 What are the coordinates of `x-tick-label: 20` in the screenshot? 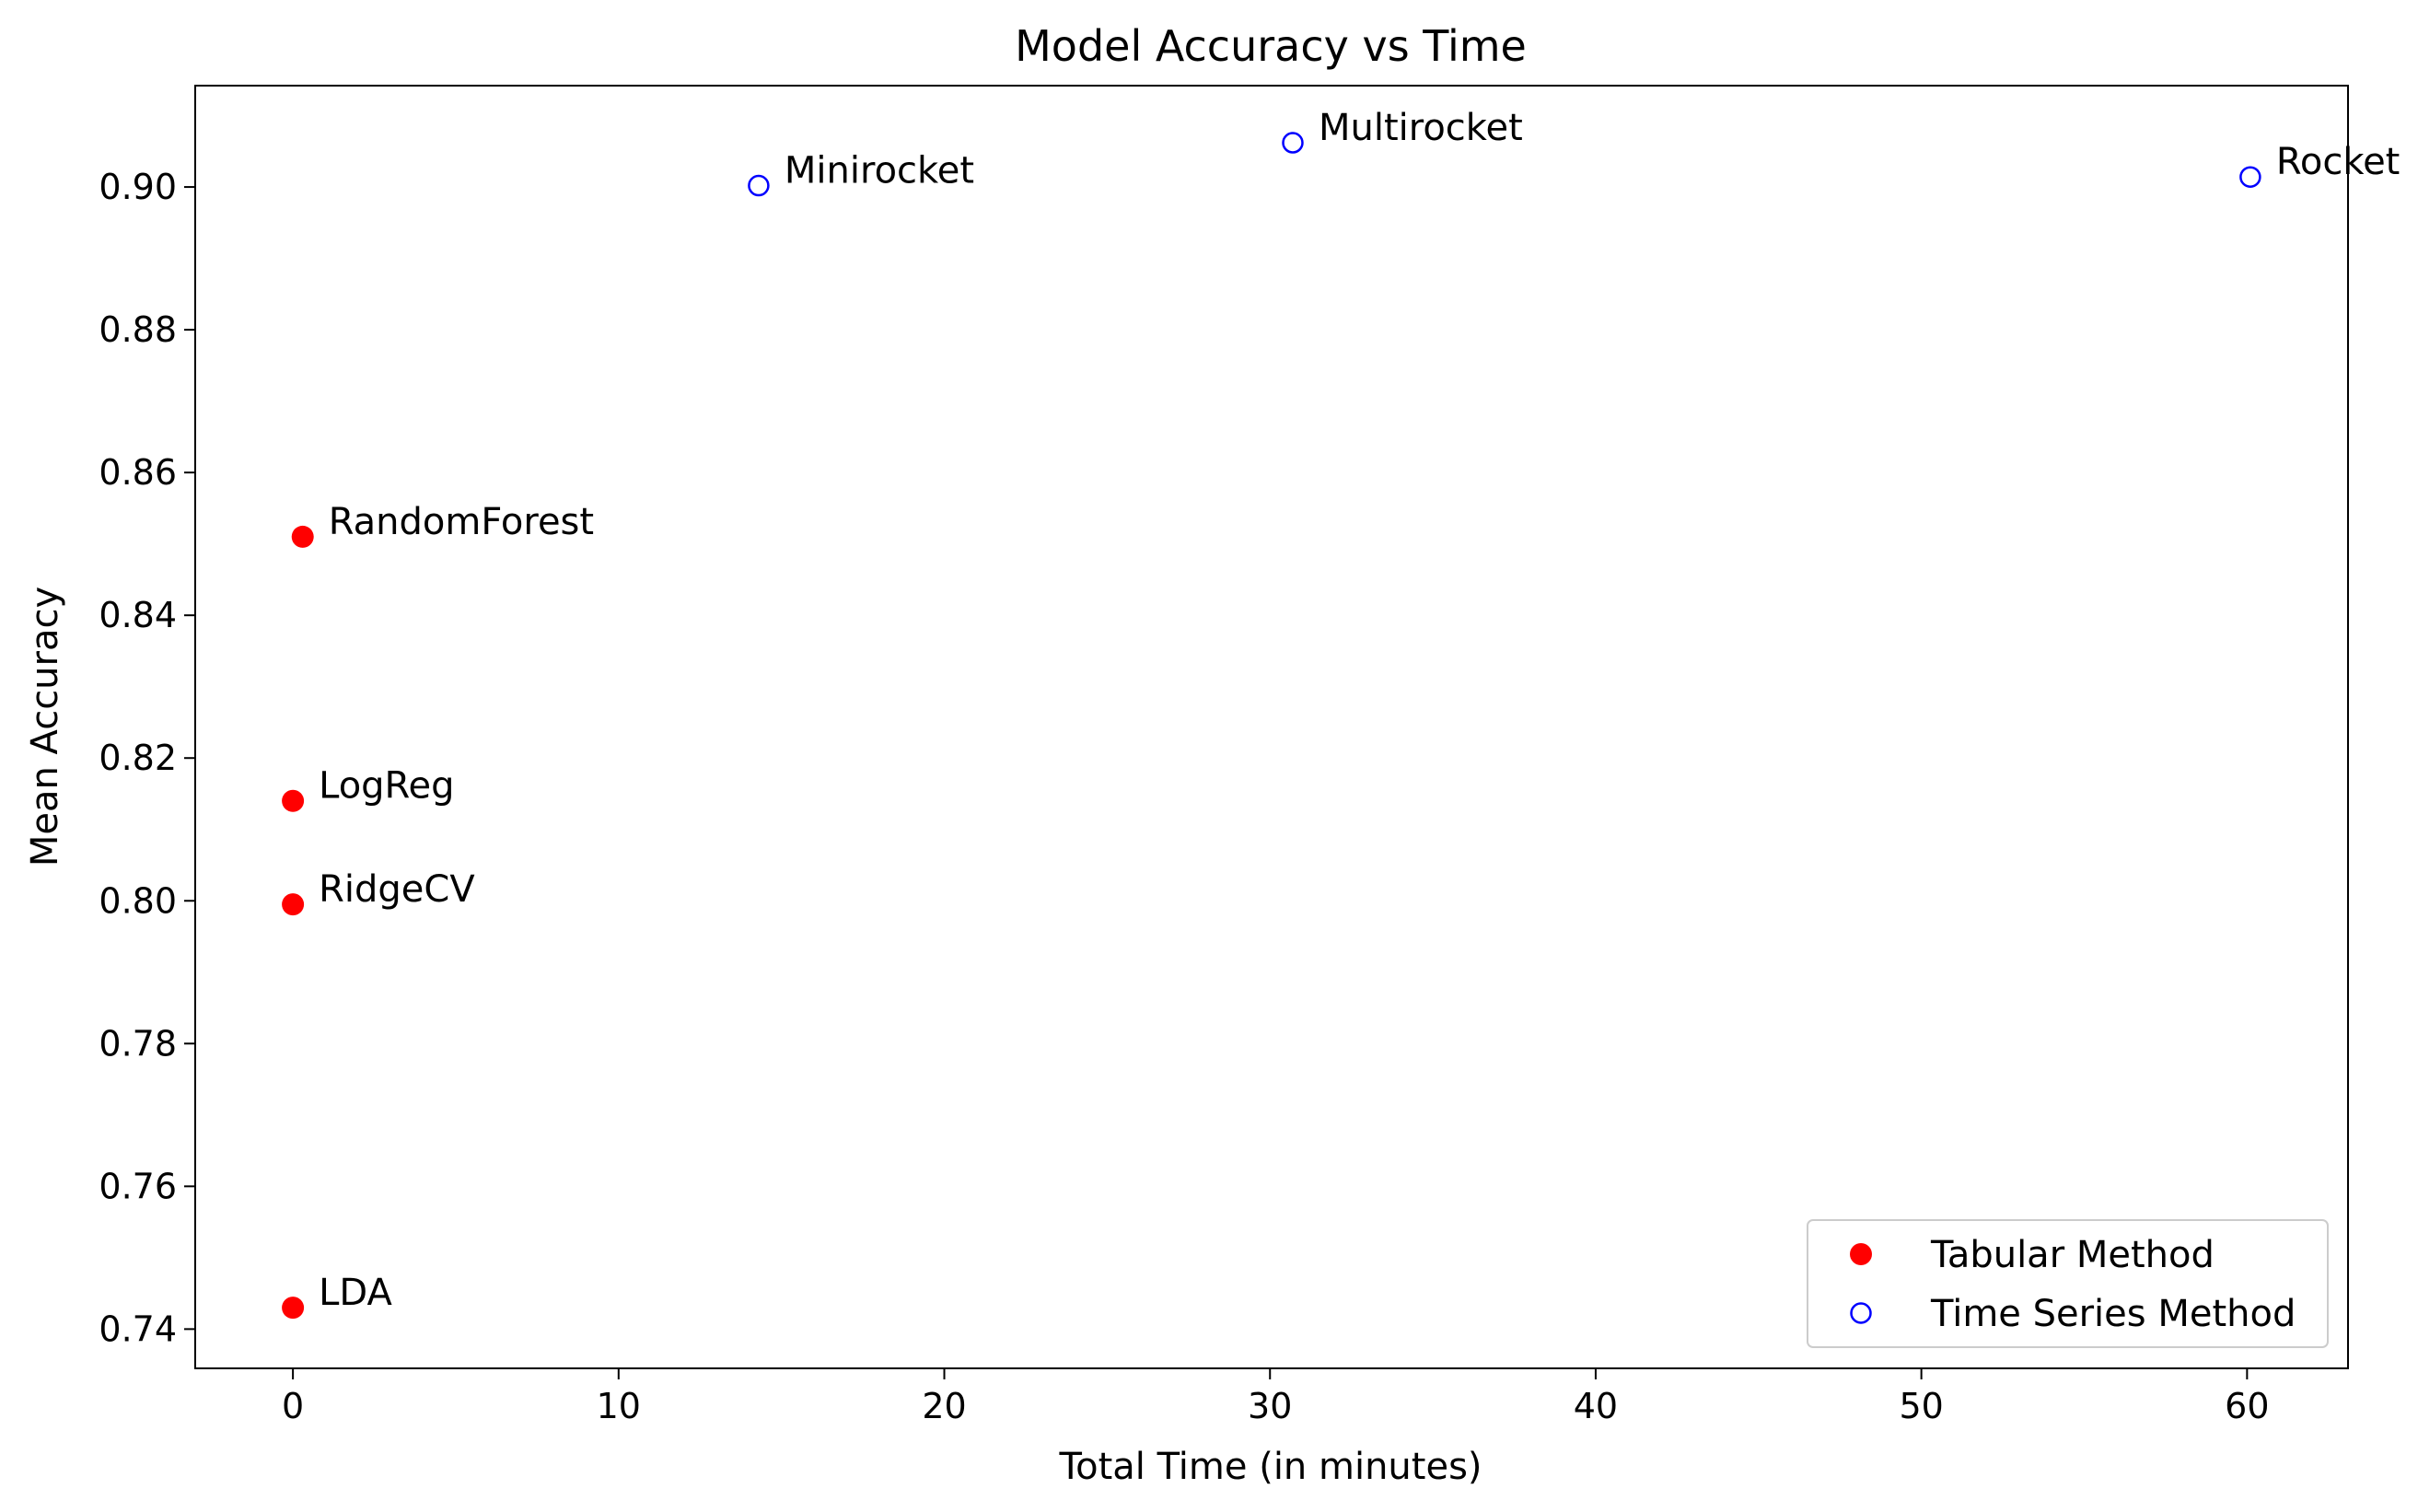 It's located at (944, 1406).